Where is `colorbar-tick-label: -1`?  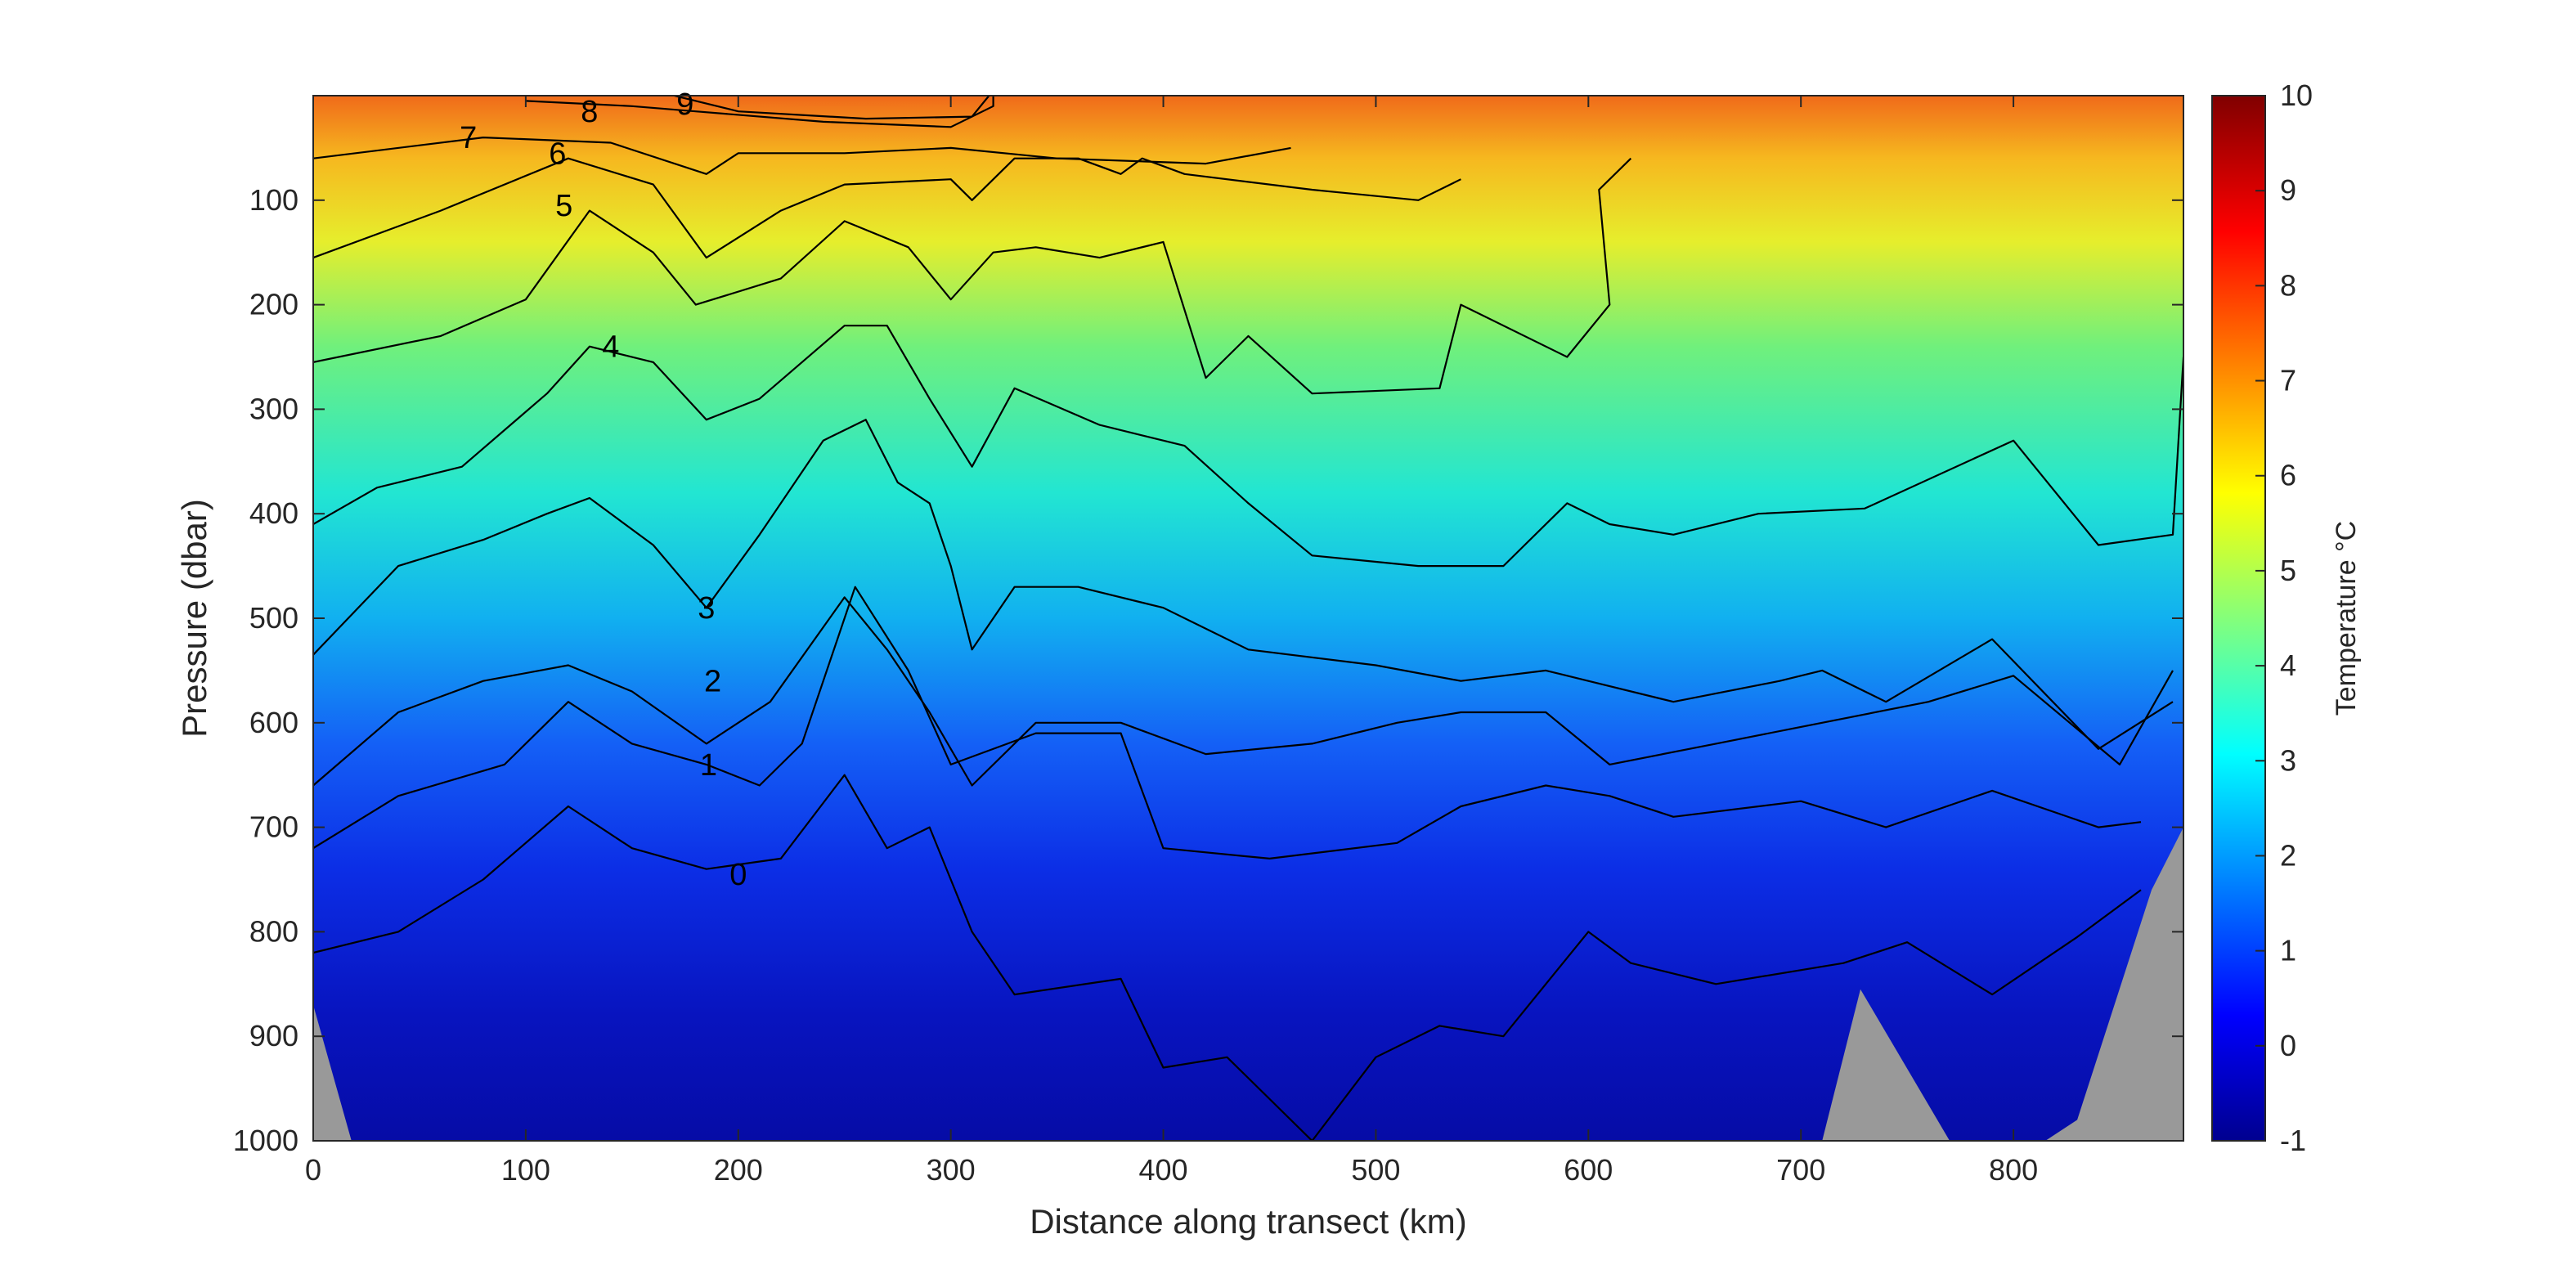 colorbar-tick-label: -1 is located at coordinates (2293, 1140).